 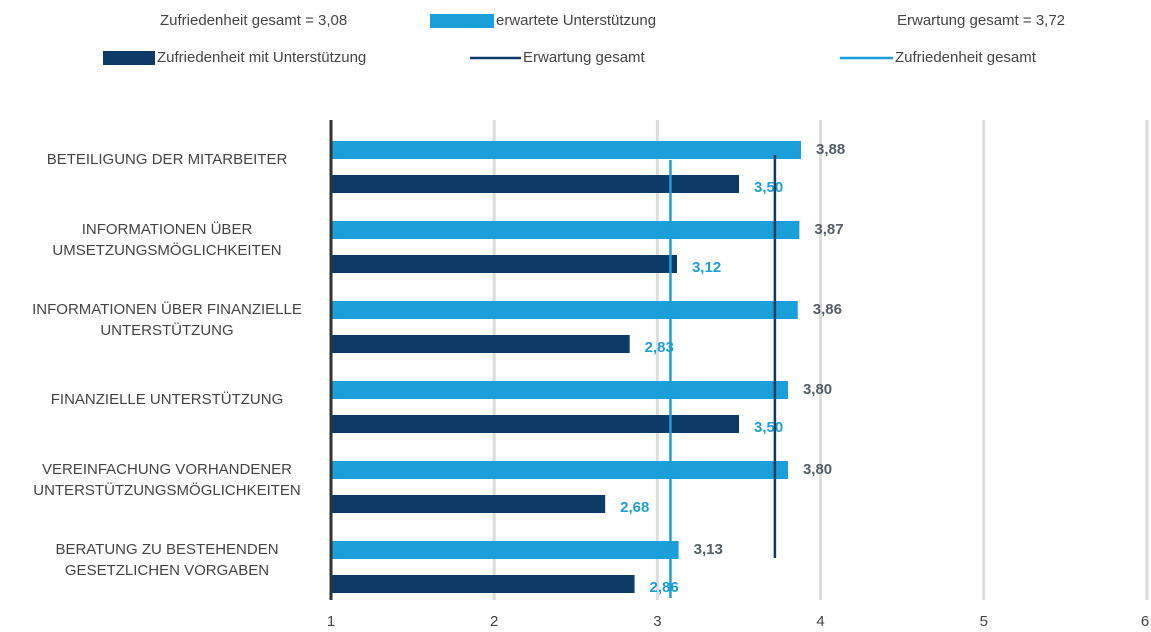 I want to click on category-label-line: UMSETZUNGSMÖGLICHKEITEN, so click(x=166, y=250).